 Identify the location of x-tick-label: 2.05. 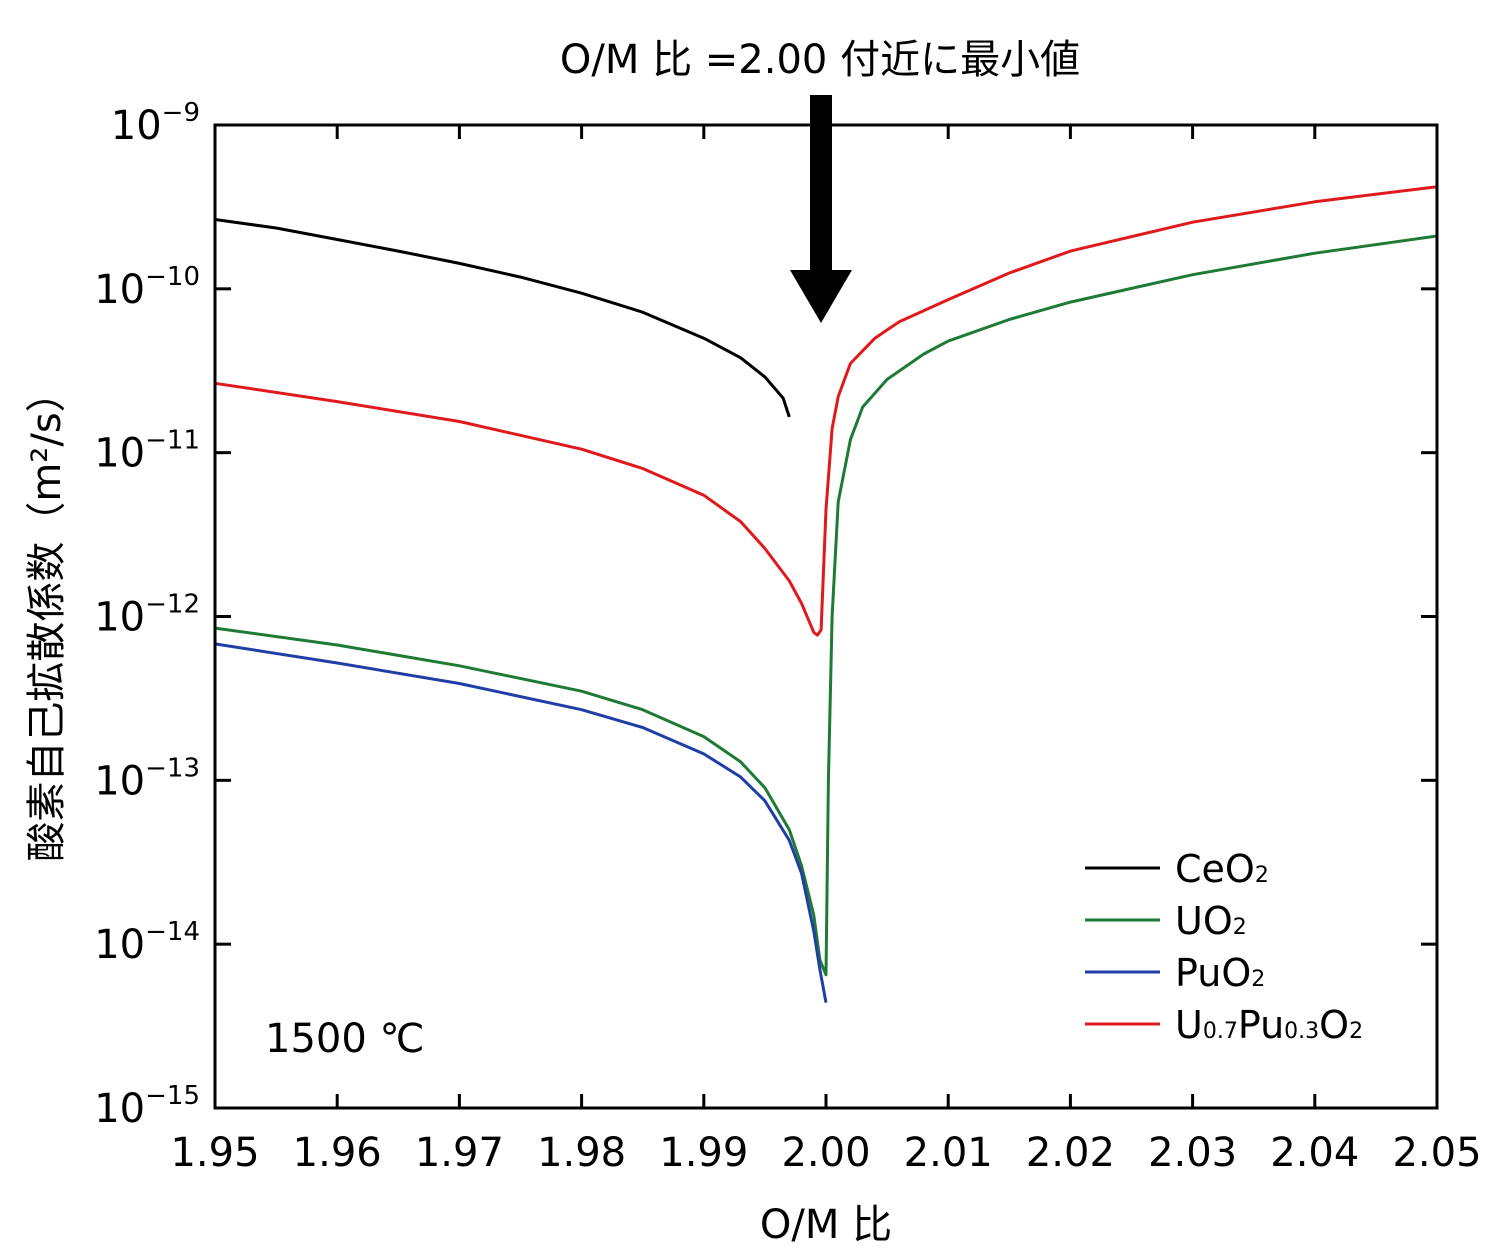
(1436, 1153).